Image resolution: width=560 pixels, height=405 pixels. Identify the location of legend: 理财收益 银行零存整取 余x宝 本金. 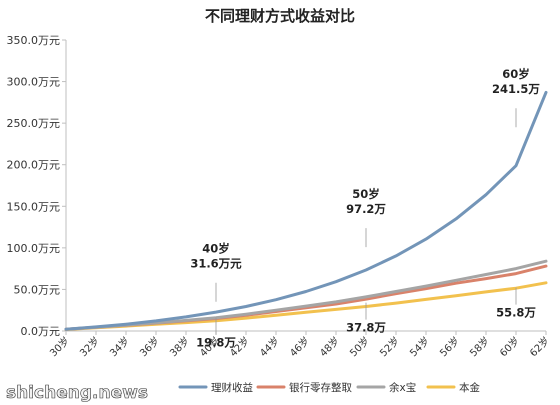
(329, 387).